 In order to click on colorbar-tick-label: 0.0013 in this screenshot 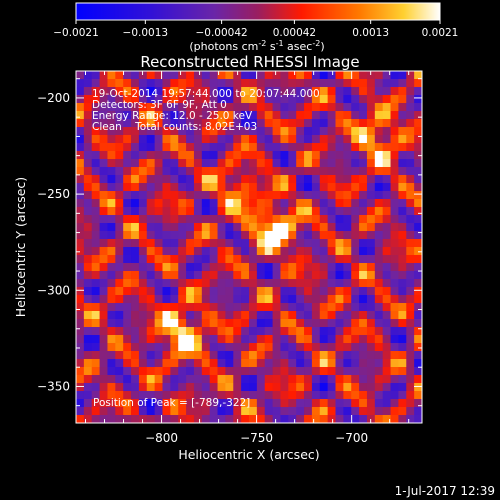, I will do `click(370, 33)`.